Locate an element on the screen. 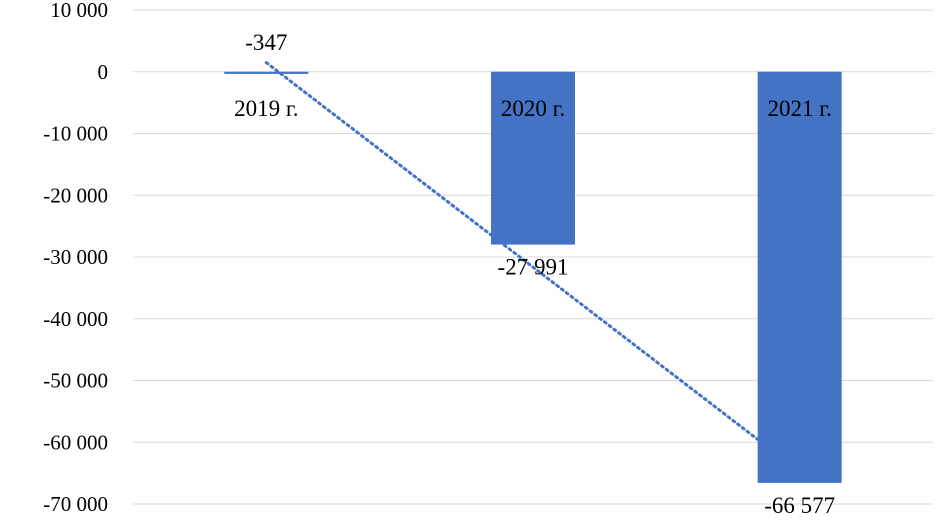  y-tick-label: -30 000 is located at coordinates (75, 257).